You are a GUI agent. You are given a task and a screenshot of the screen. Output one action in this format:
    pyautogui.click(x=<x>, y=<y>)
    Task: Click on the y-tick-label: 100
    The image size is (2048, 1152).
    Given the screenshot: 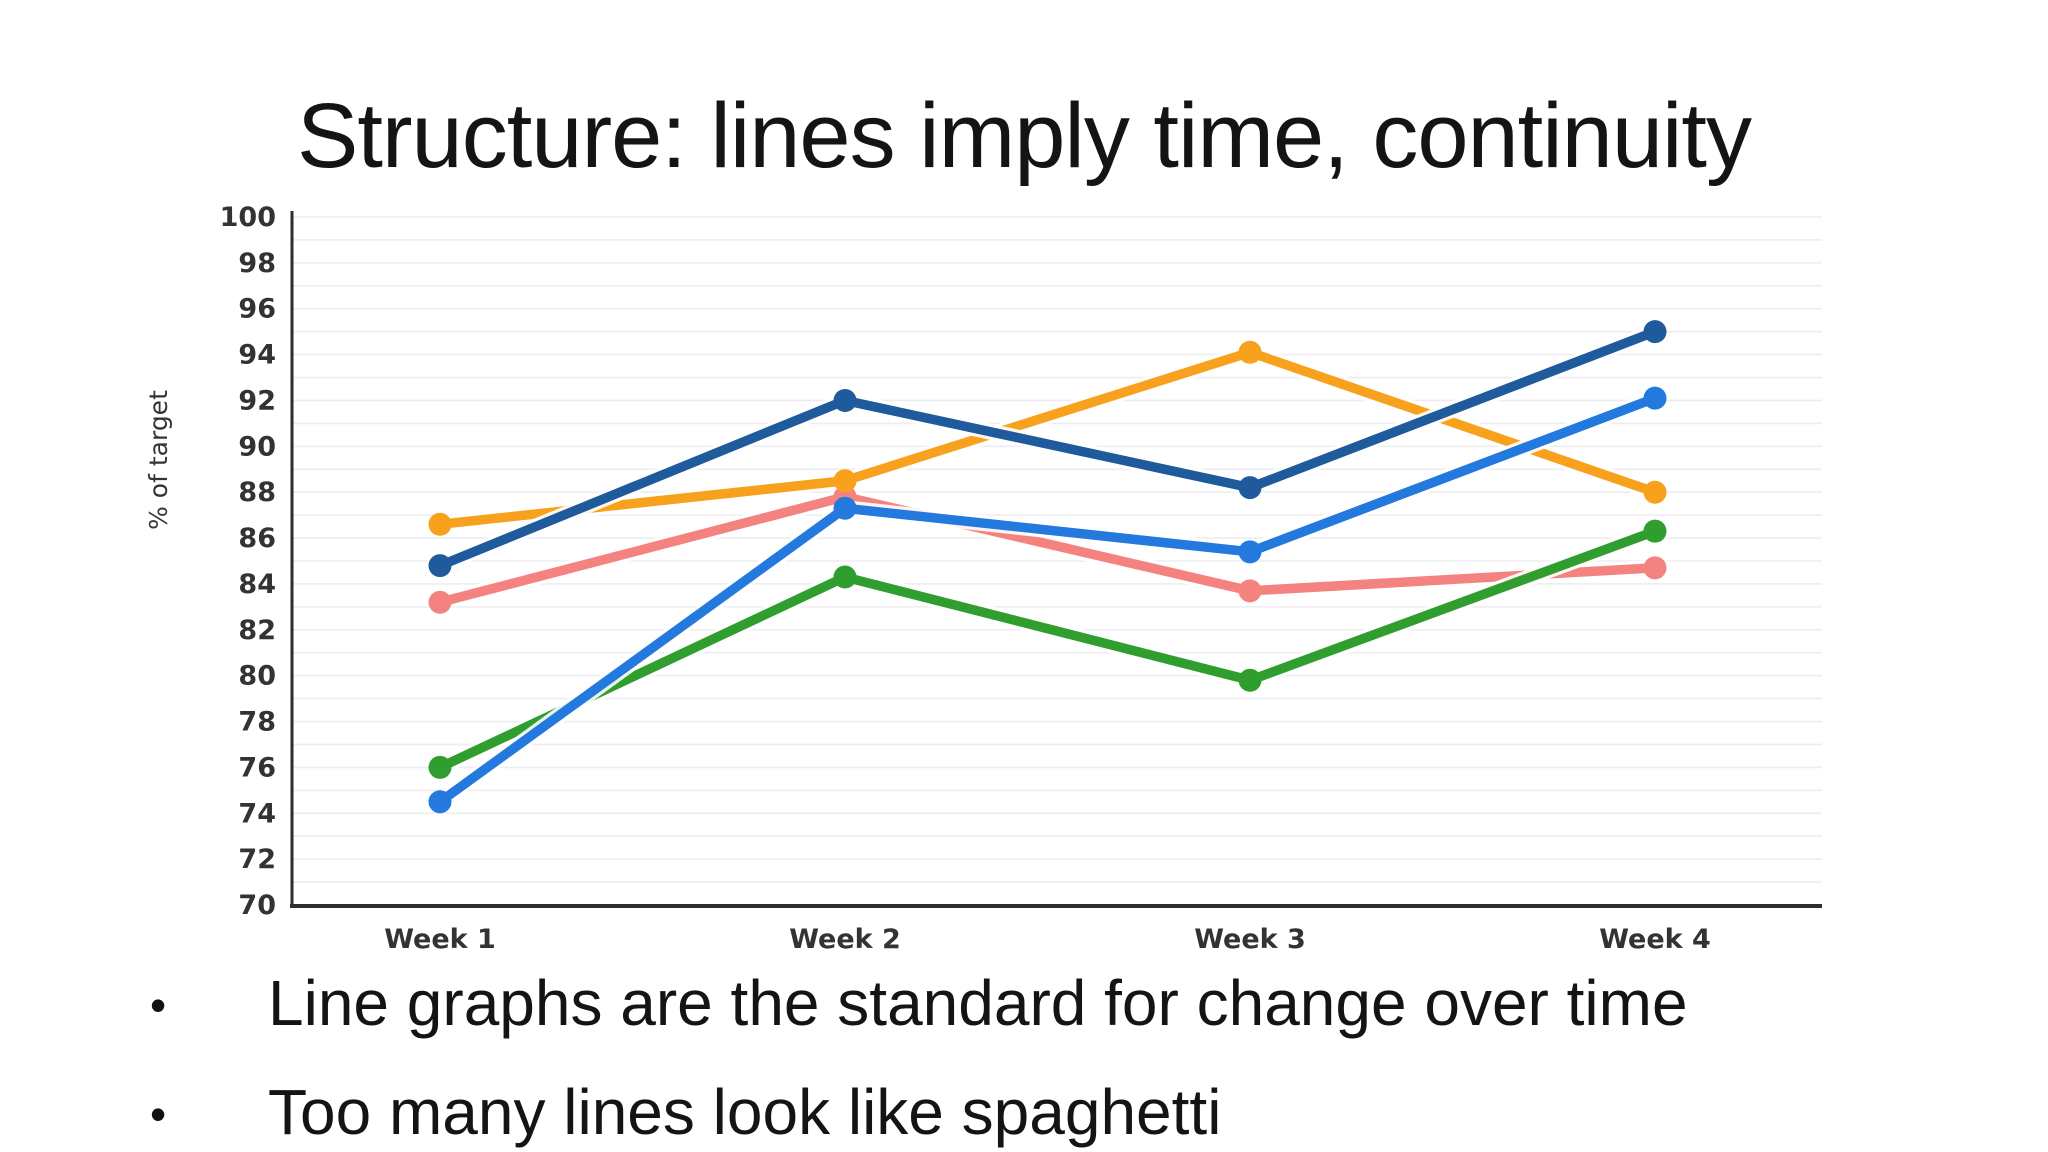 What is the action you would take?
    pyautogui.click(x=248, y=217)
    